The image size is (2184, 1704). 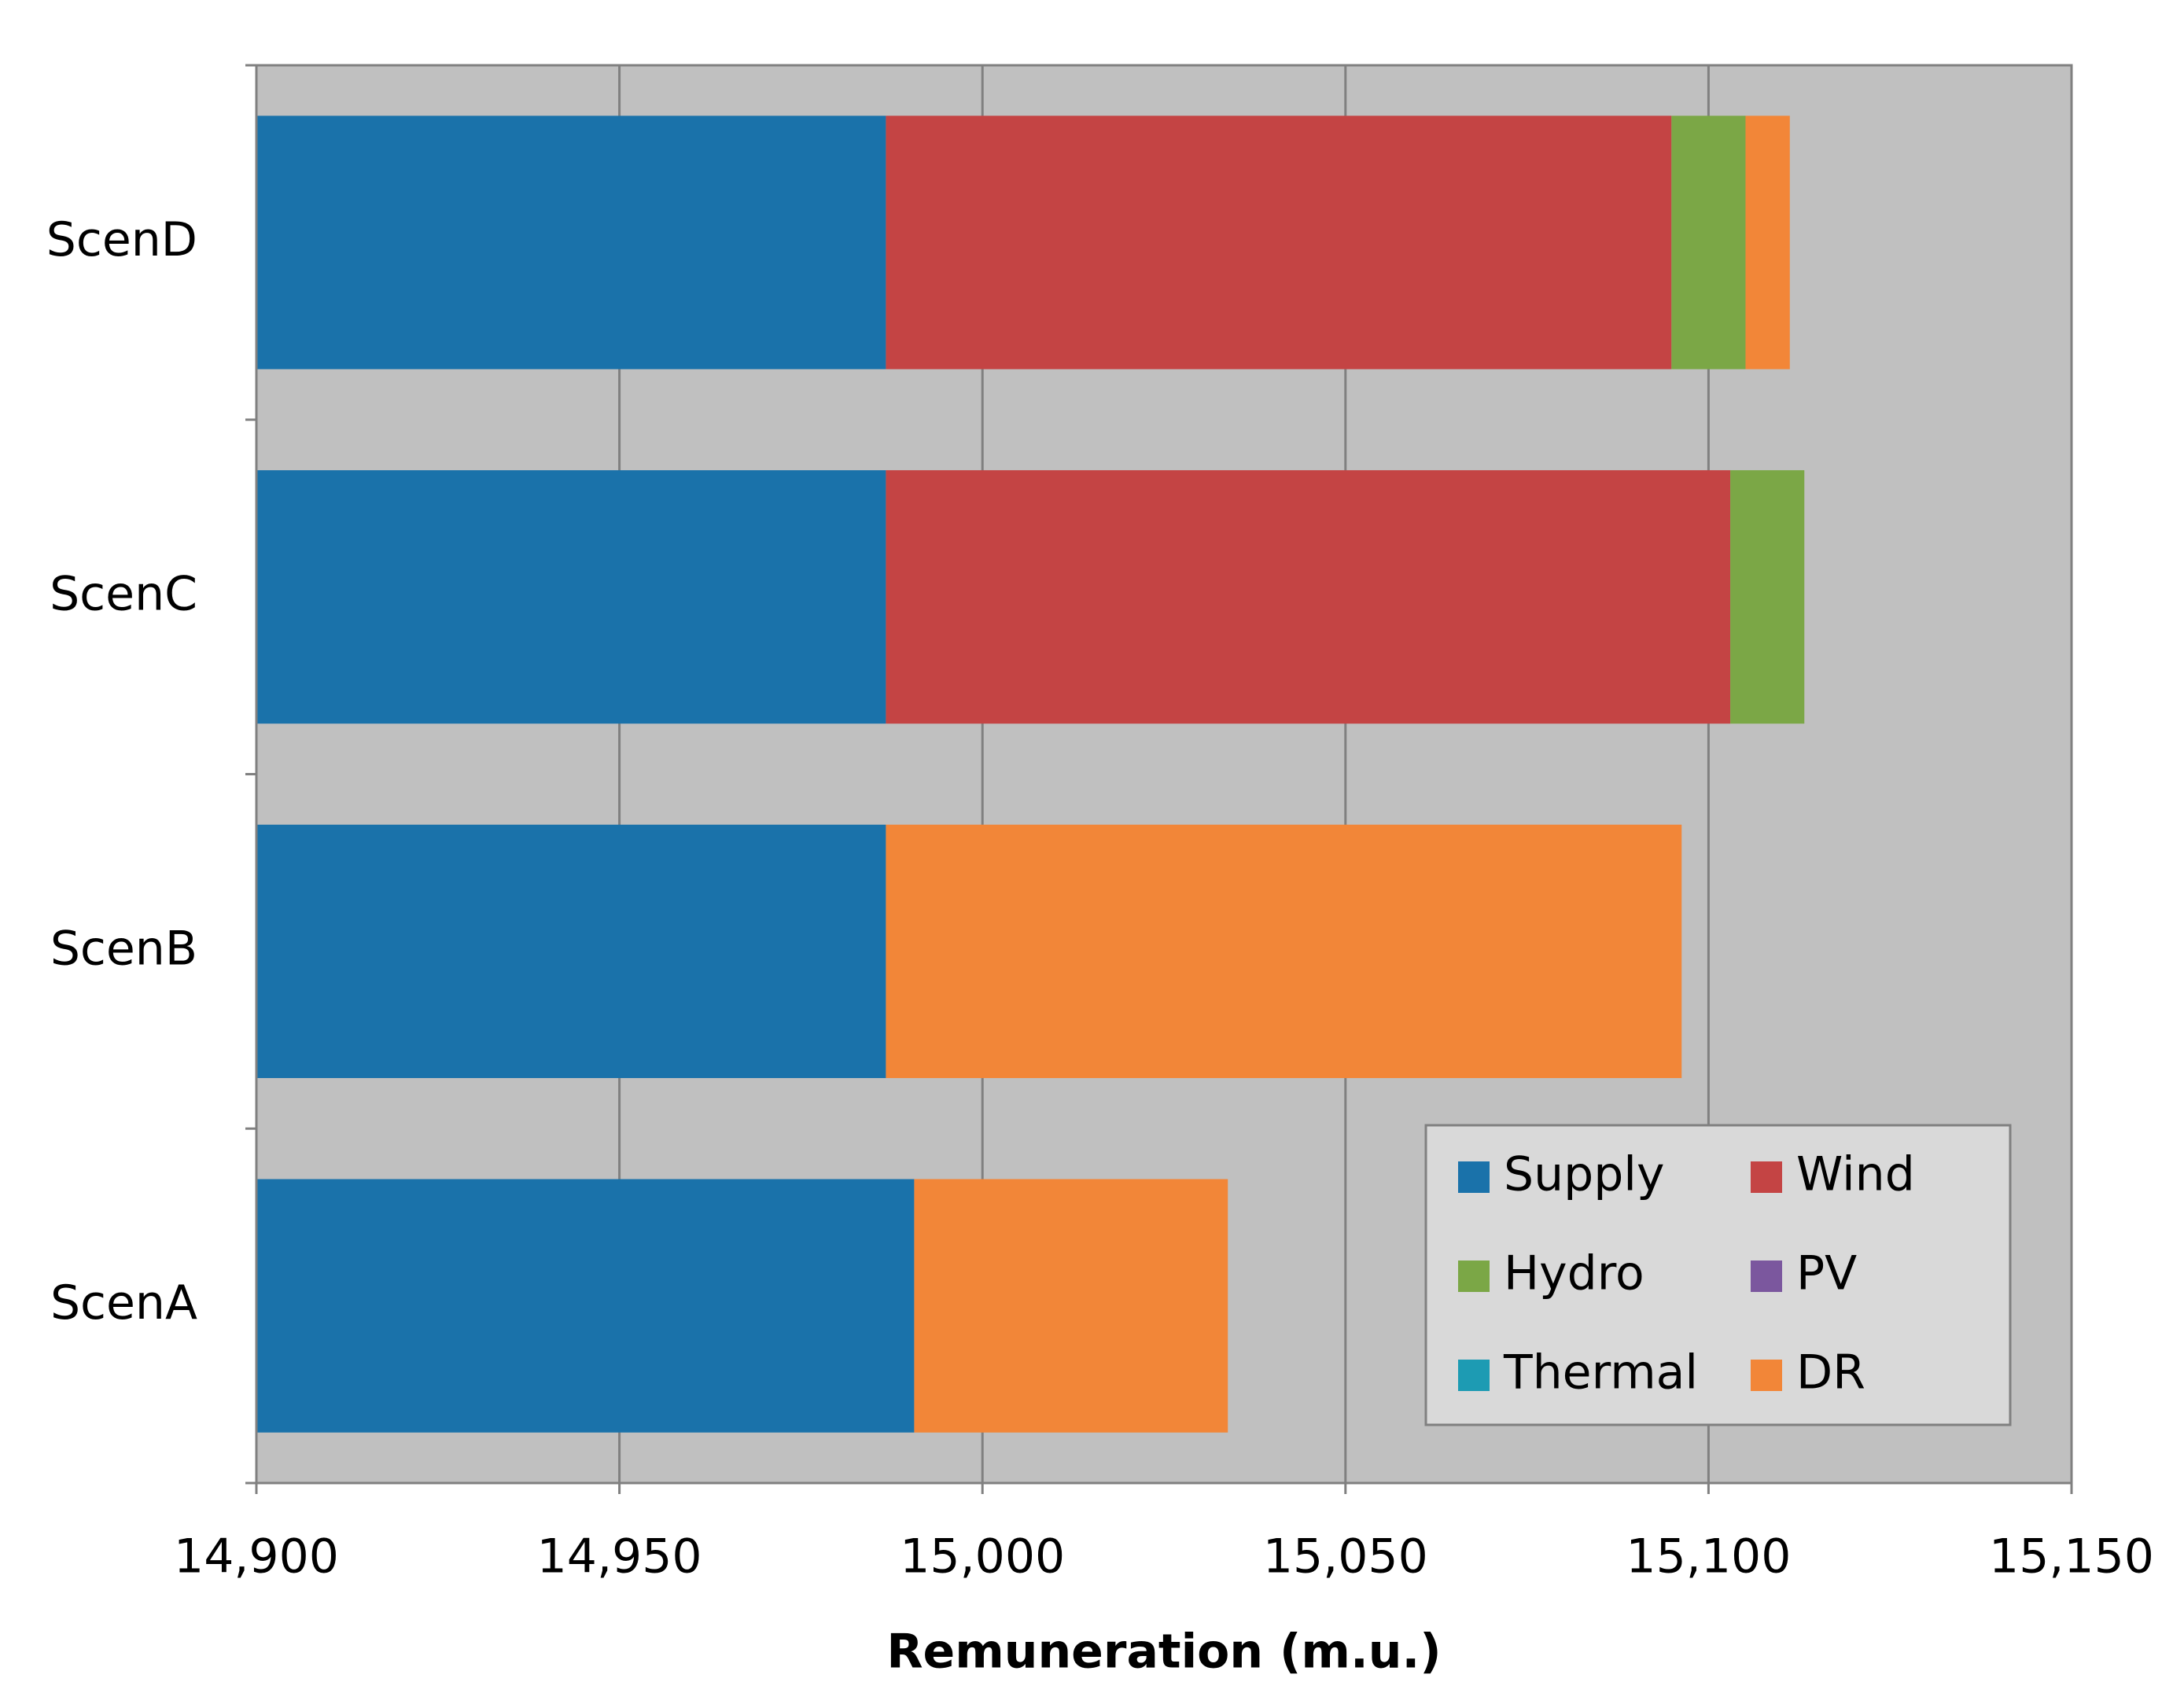 I want to click on legend-box, so click(x=1718, y=1275).